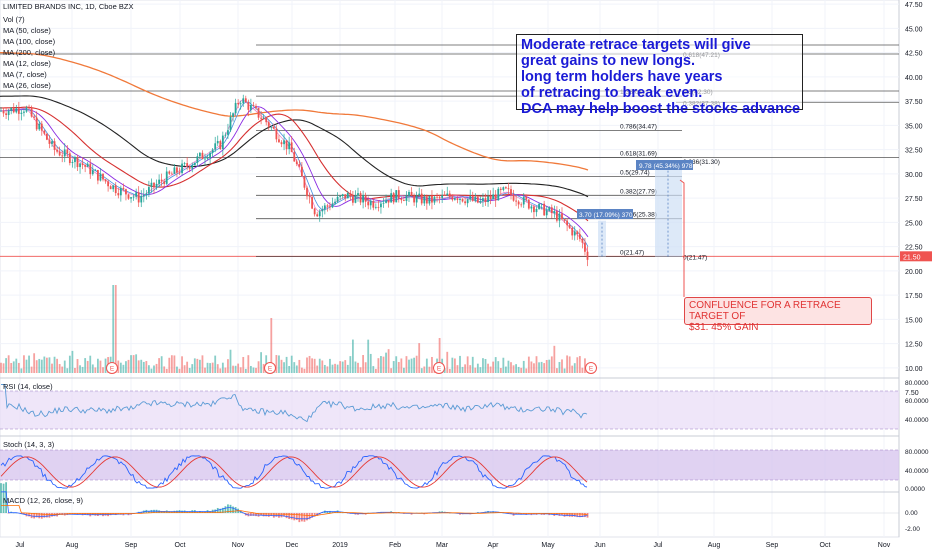  I want to click on macd-tick: -2.00, so click(912, 529).